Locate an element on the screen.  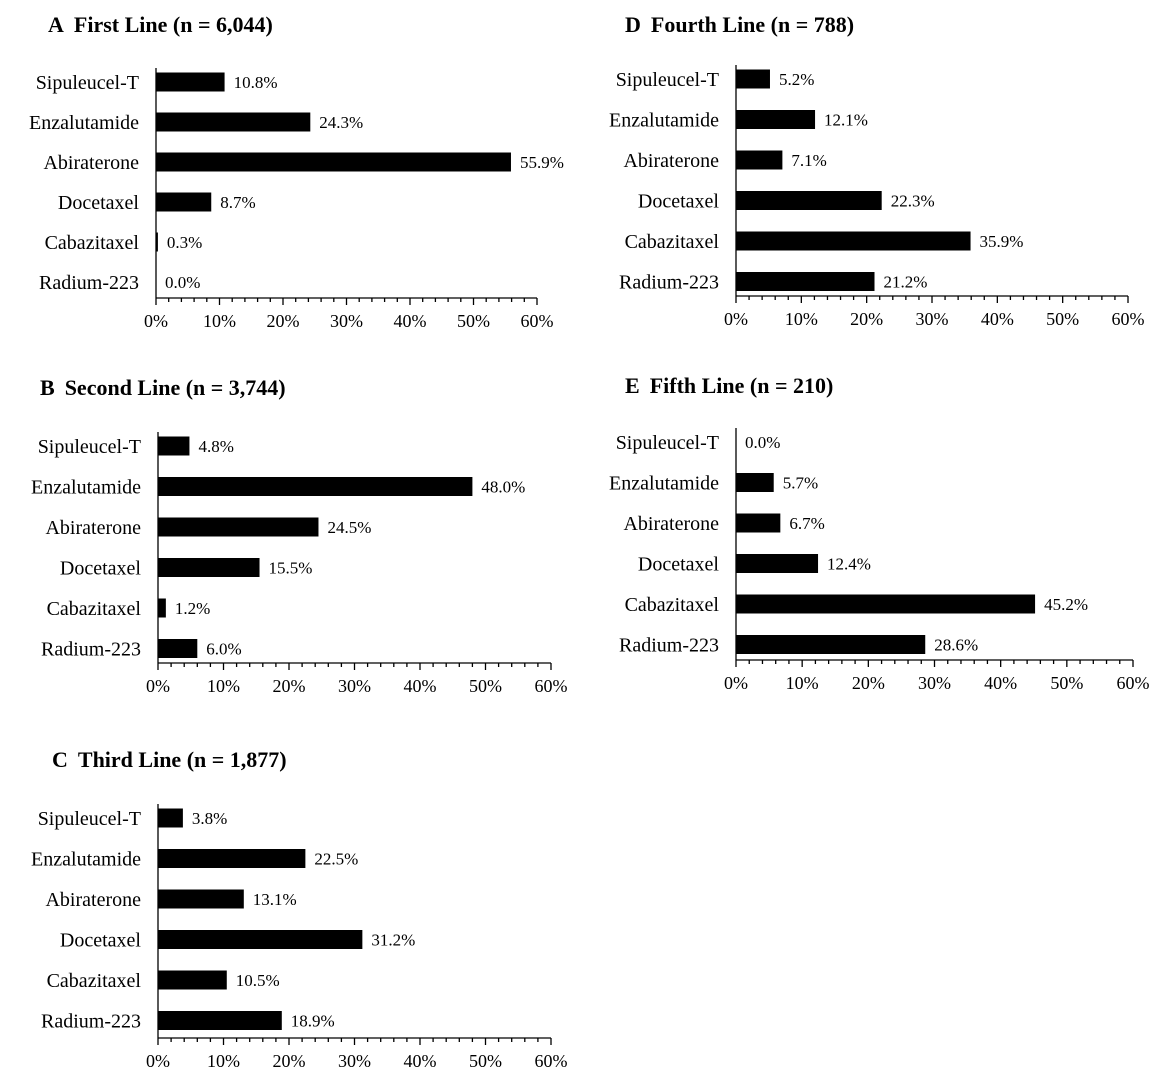
panel-letter: B is located at coordinates (47, 387).